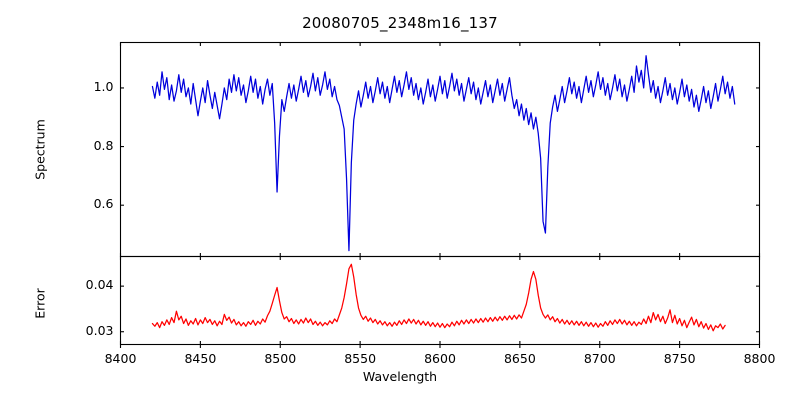 The height and width of the screenshot is (400, 800). Describe the element at coordinates (103, 204) in the screenshot. I see `y-tick-label-spectrum-0.6: 0.6` at that location.